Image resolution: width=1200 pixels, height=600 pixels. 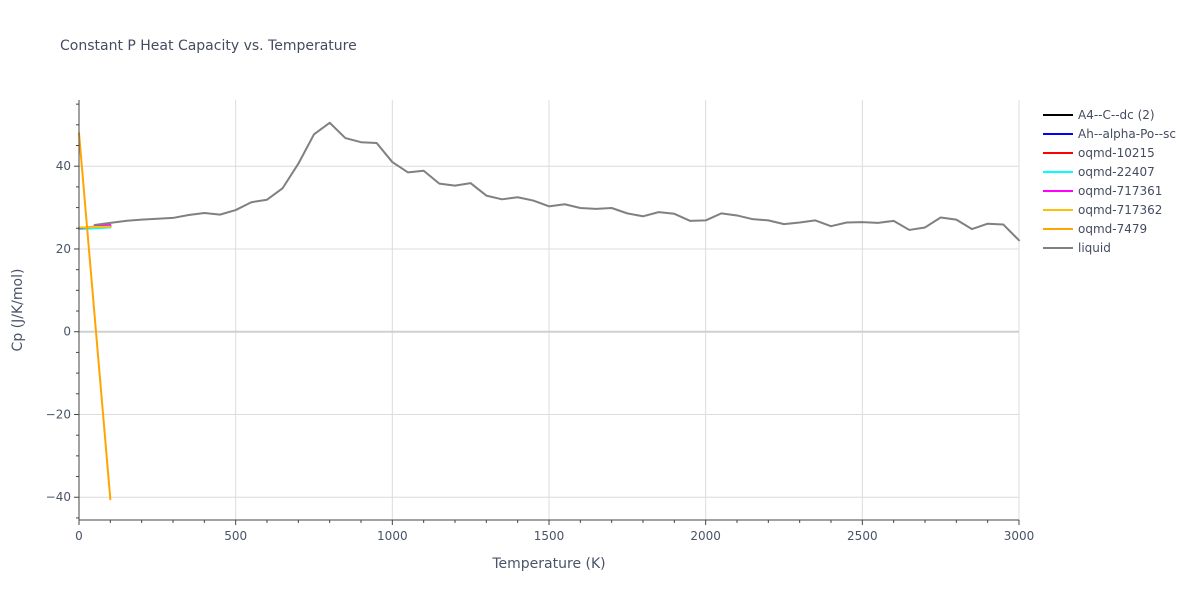 I want to click on legend-item-oqmd-7479: oqmd-7479, so click(x=1095, y=229).